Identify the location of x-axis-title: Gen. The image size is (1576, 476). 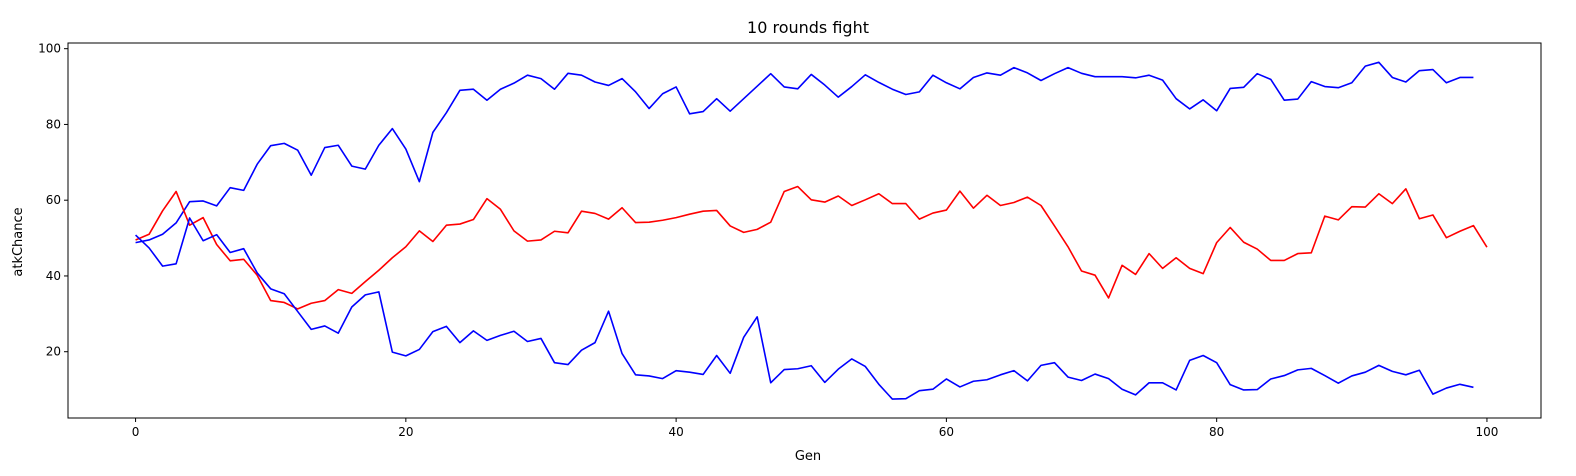
(808, 456).